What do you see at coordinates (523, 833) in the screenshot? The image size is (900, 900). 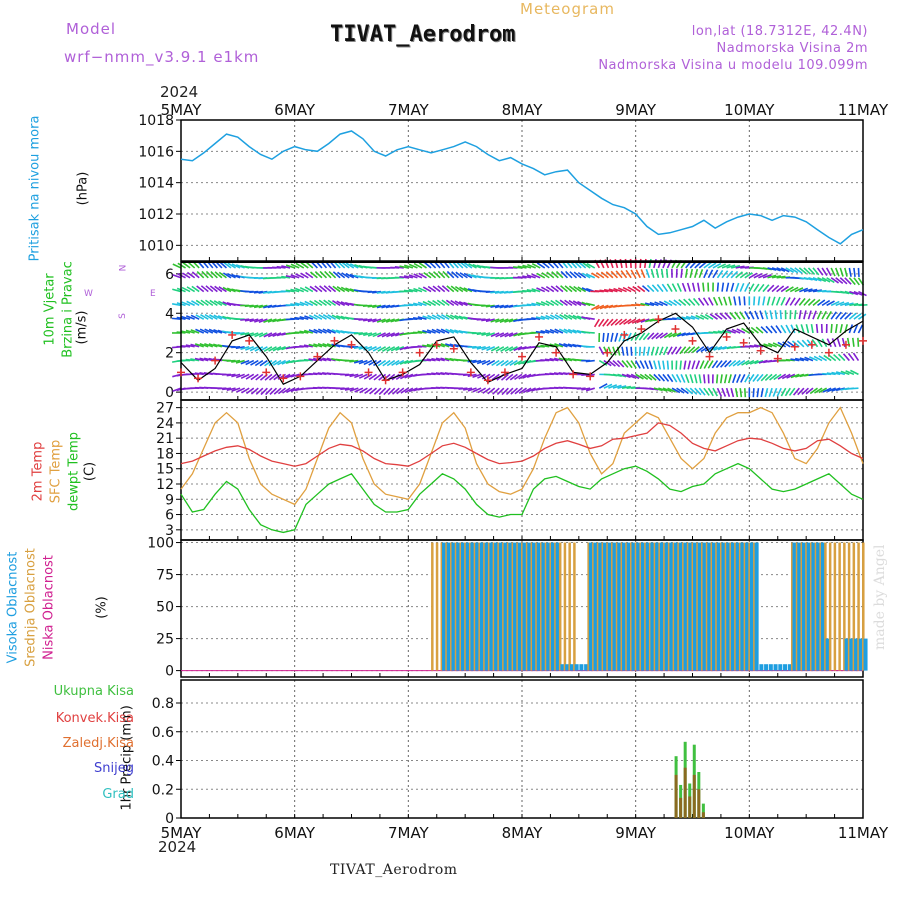 I see `x-day-label-bottom: 8MAY` at bounding box center [523, 833].